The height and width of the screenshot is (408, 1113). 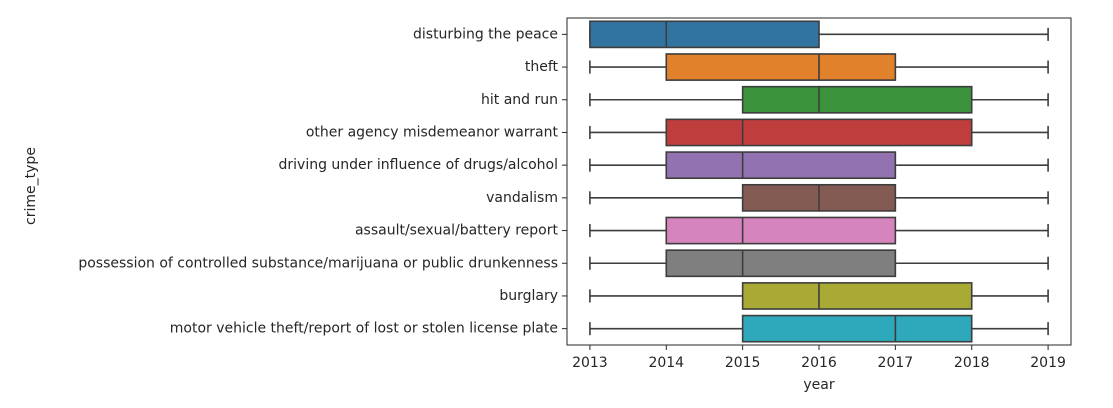 I want to click on x-axis-label: year, so click(x=818, y=385).